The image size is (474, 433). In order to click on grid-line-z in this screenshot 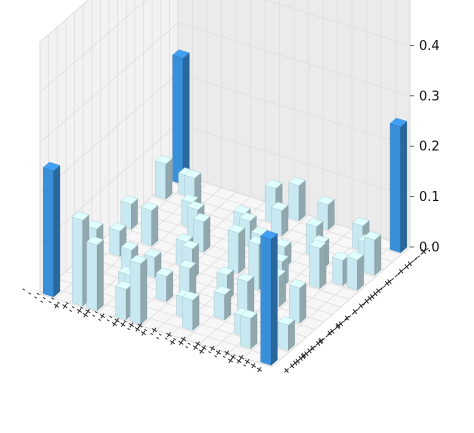, I will do `click(64, 21)`.